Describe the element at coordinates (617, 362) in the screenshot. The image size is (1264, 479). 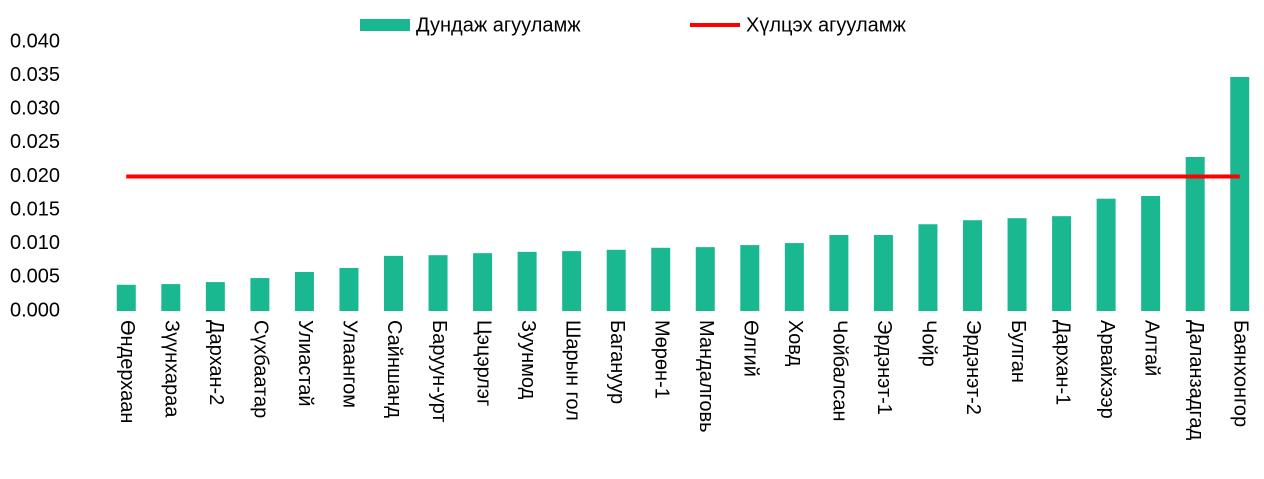
I see `x-tick-label: Багануур` at that location.